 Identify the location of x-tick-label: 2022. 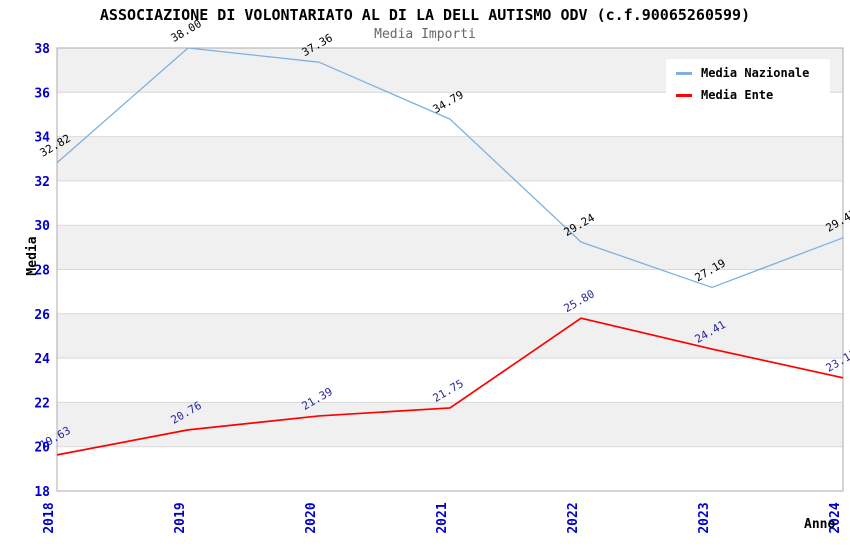
(573, 517).